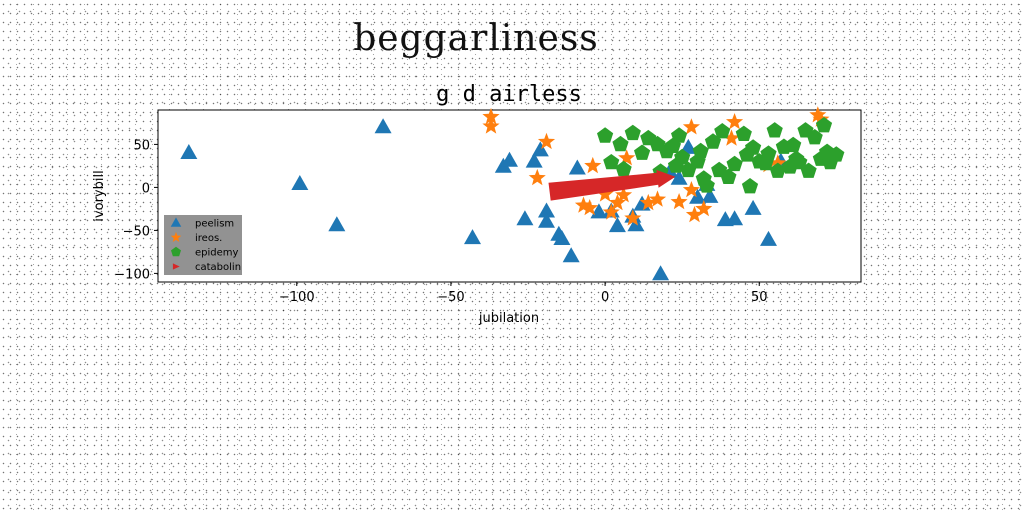  Describe the element at coordinates (509, 94) in the screenshot. I see `chart-title: g d airless` at that location.